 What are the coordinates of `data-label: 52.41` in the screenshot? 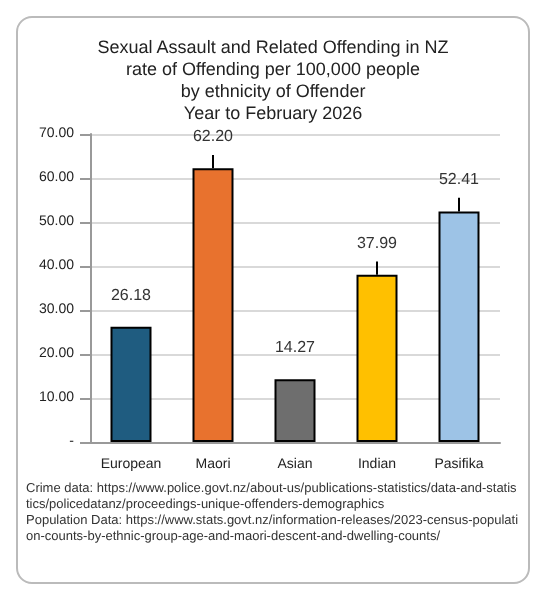 It's located at (459, 179).